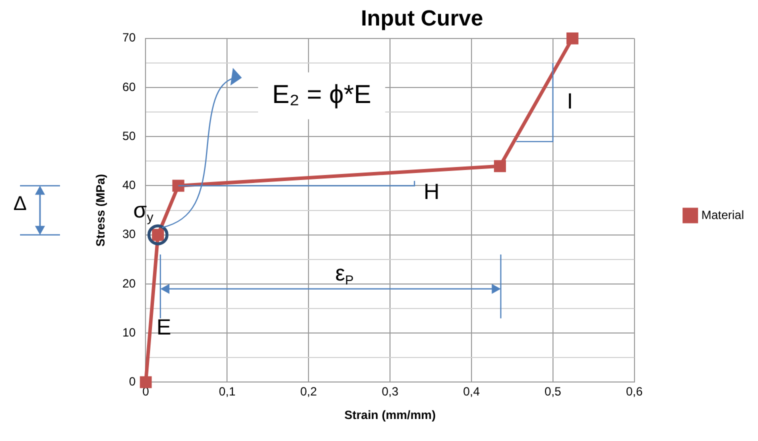 This screenshot has height=441, width=758. What do you see at coordinates (129, 283) in the screenshot?
I see `y-tick-label: 20` at bounding box center [129, 283].